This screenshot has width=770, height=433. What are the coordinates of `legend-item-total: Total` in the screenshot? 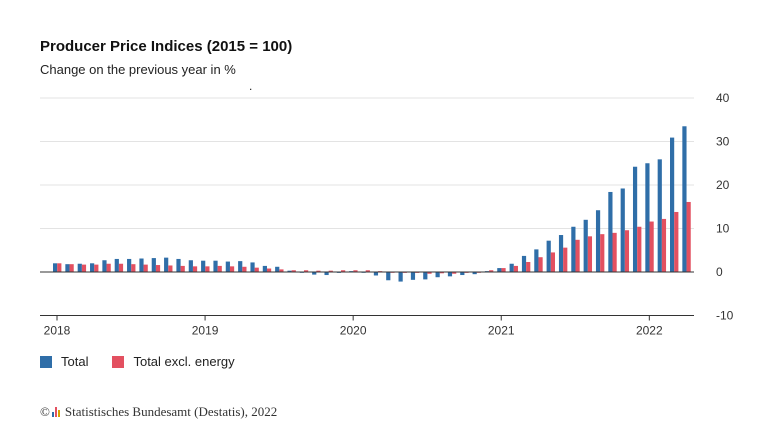 It's located at (64, 361).